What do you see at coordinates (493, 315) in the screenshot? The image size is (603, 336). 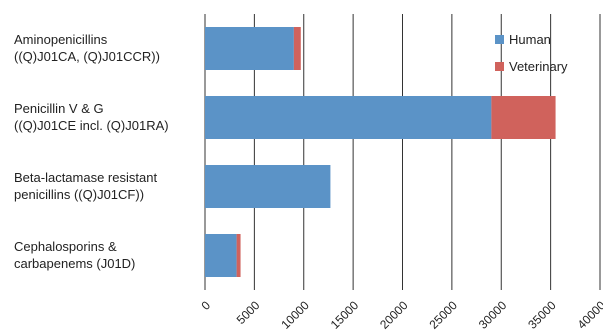 I see `x-tick-label: 30000` at bounding box center [493, 315].